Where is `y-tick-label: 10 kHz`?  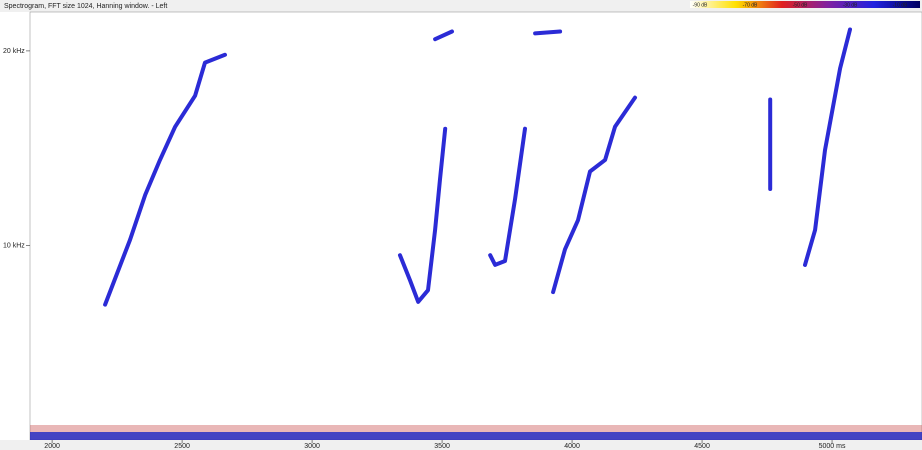
y-tick-label: 10 kHz is located at coordinates (14, 245).